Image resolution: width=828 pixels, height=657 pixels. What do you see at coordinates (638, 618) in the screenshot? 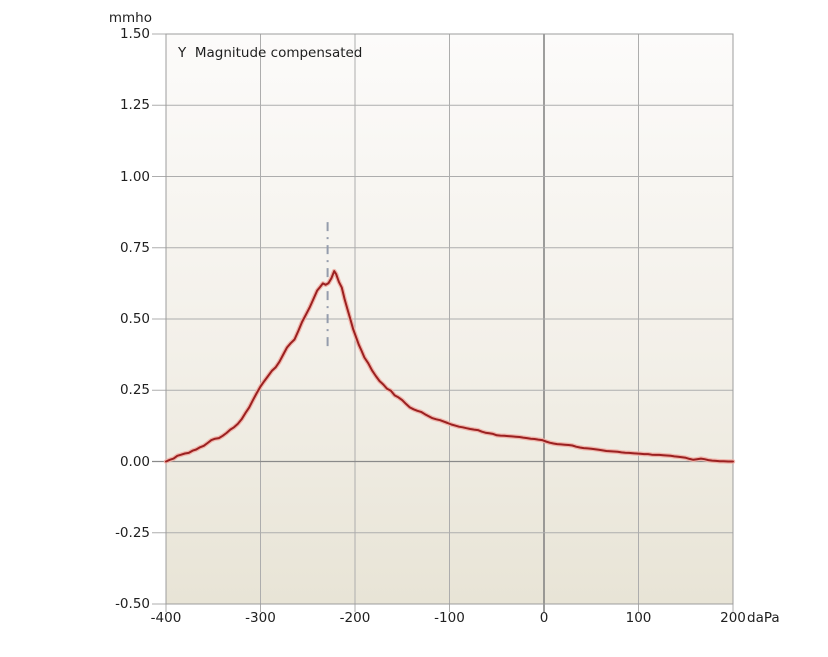
I see `x-tick-label-100: 100` at bounding box center [638, 618].